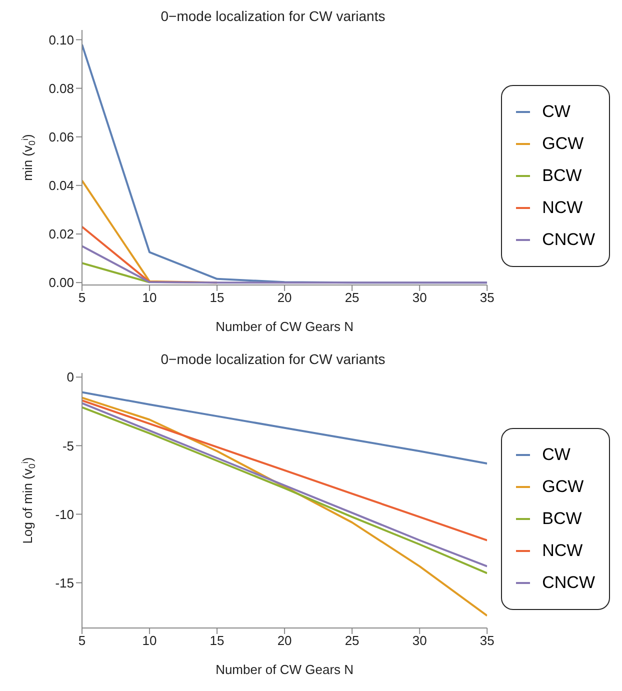 This screenshot has width=622, height=691. What do you see at coordinates (61, 234) in the screenshot?
I see `y-tick-label: 0.02` at bounding box center [61, 234].